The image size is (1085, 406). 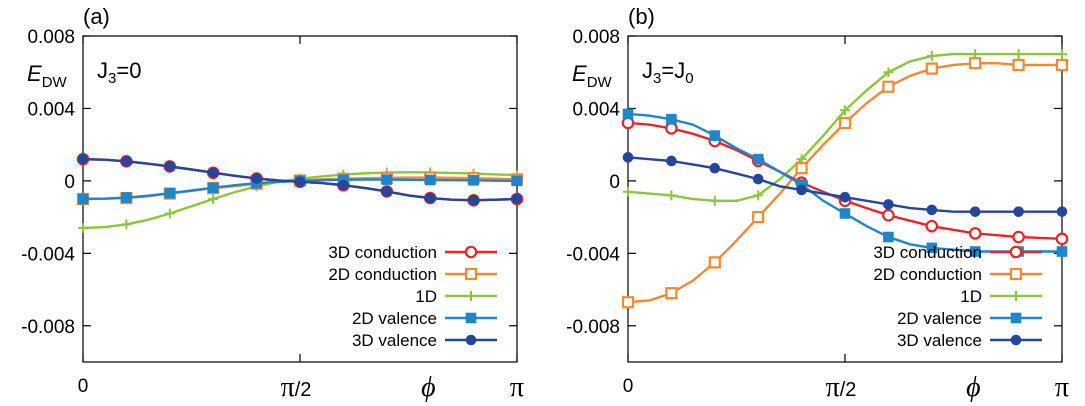 What do you see at coordinates (48, 327) in the screenshot?
I see `y-tick-label-a: -0.008` at bounding box center [48, 327].